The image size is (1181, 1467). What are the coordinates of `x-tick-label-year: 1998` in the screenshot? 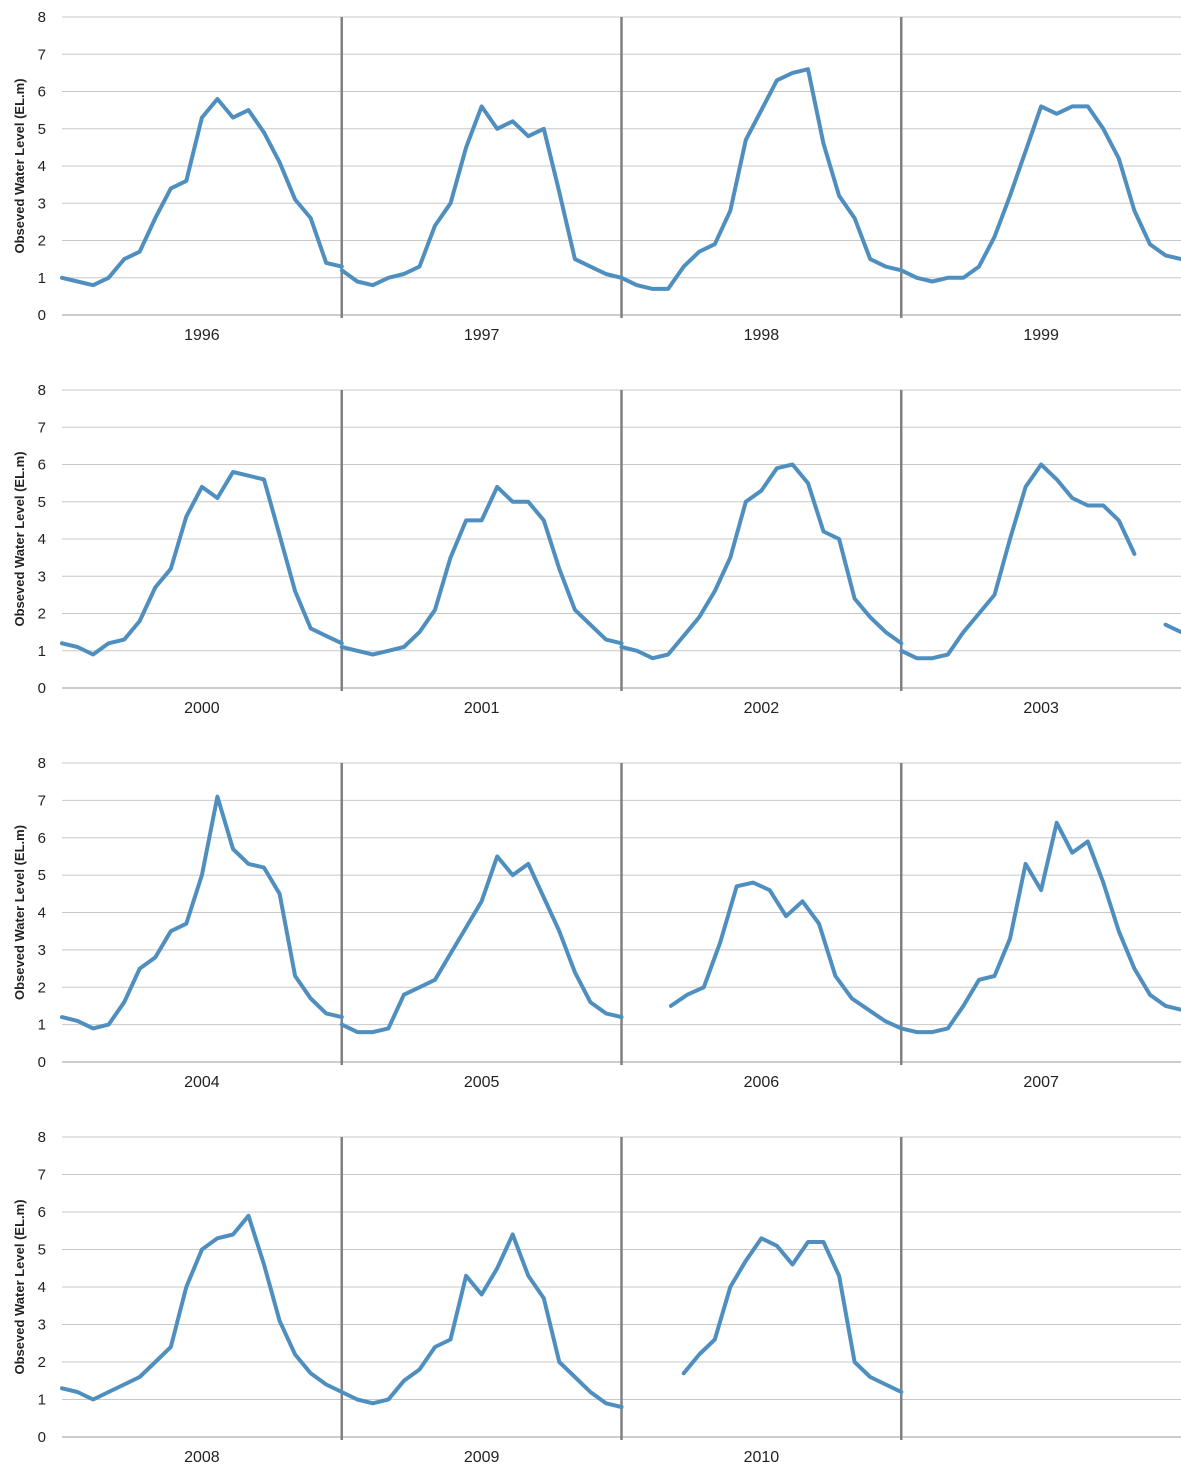 It's located at (762, 335).